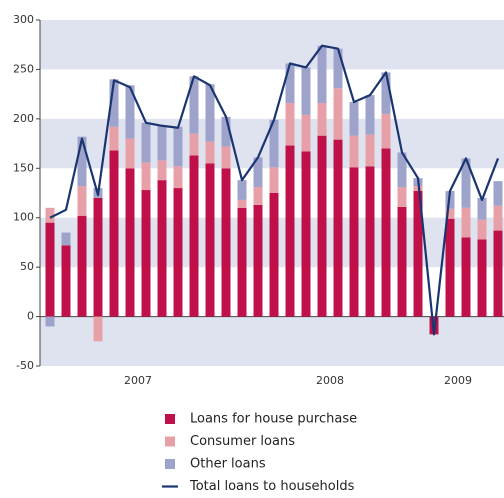  Describe the element at coordinates (25, 365) in the screenshot. I see `y-tick-label: -50` at that location.